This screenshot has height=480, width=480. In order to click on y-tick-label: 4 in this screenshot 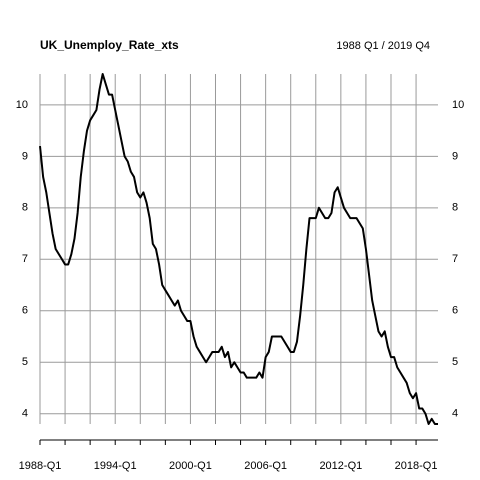, I will do `click(25, 414)`.